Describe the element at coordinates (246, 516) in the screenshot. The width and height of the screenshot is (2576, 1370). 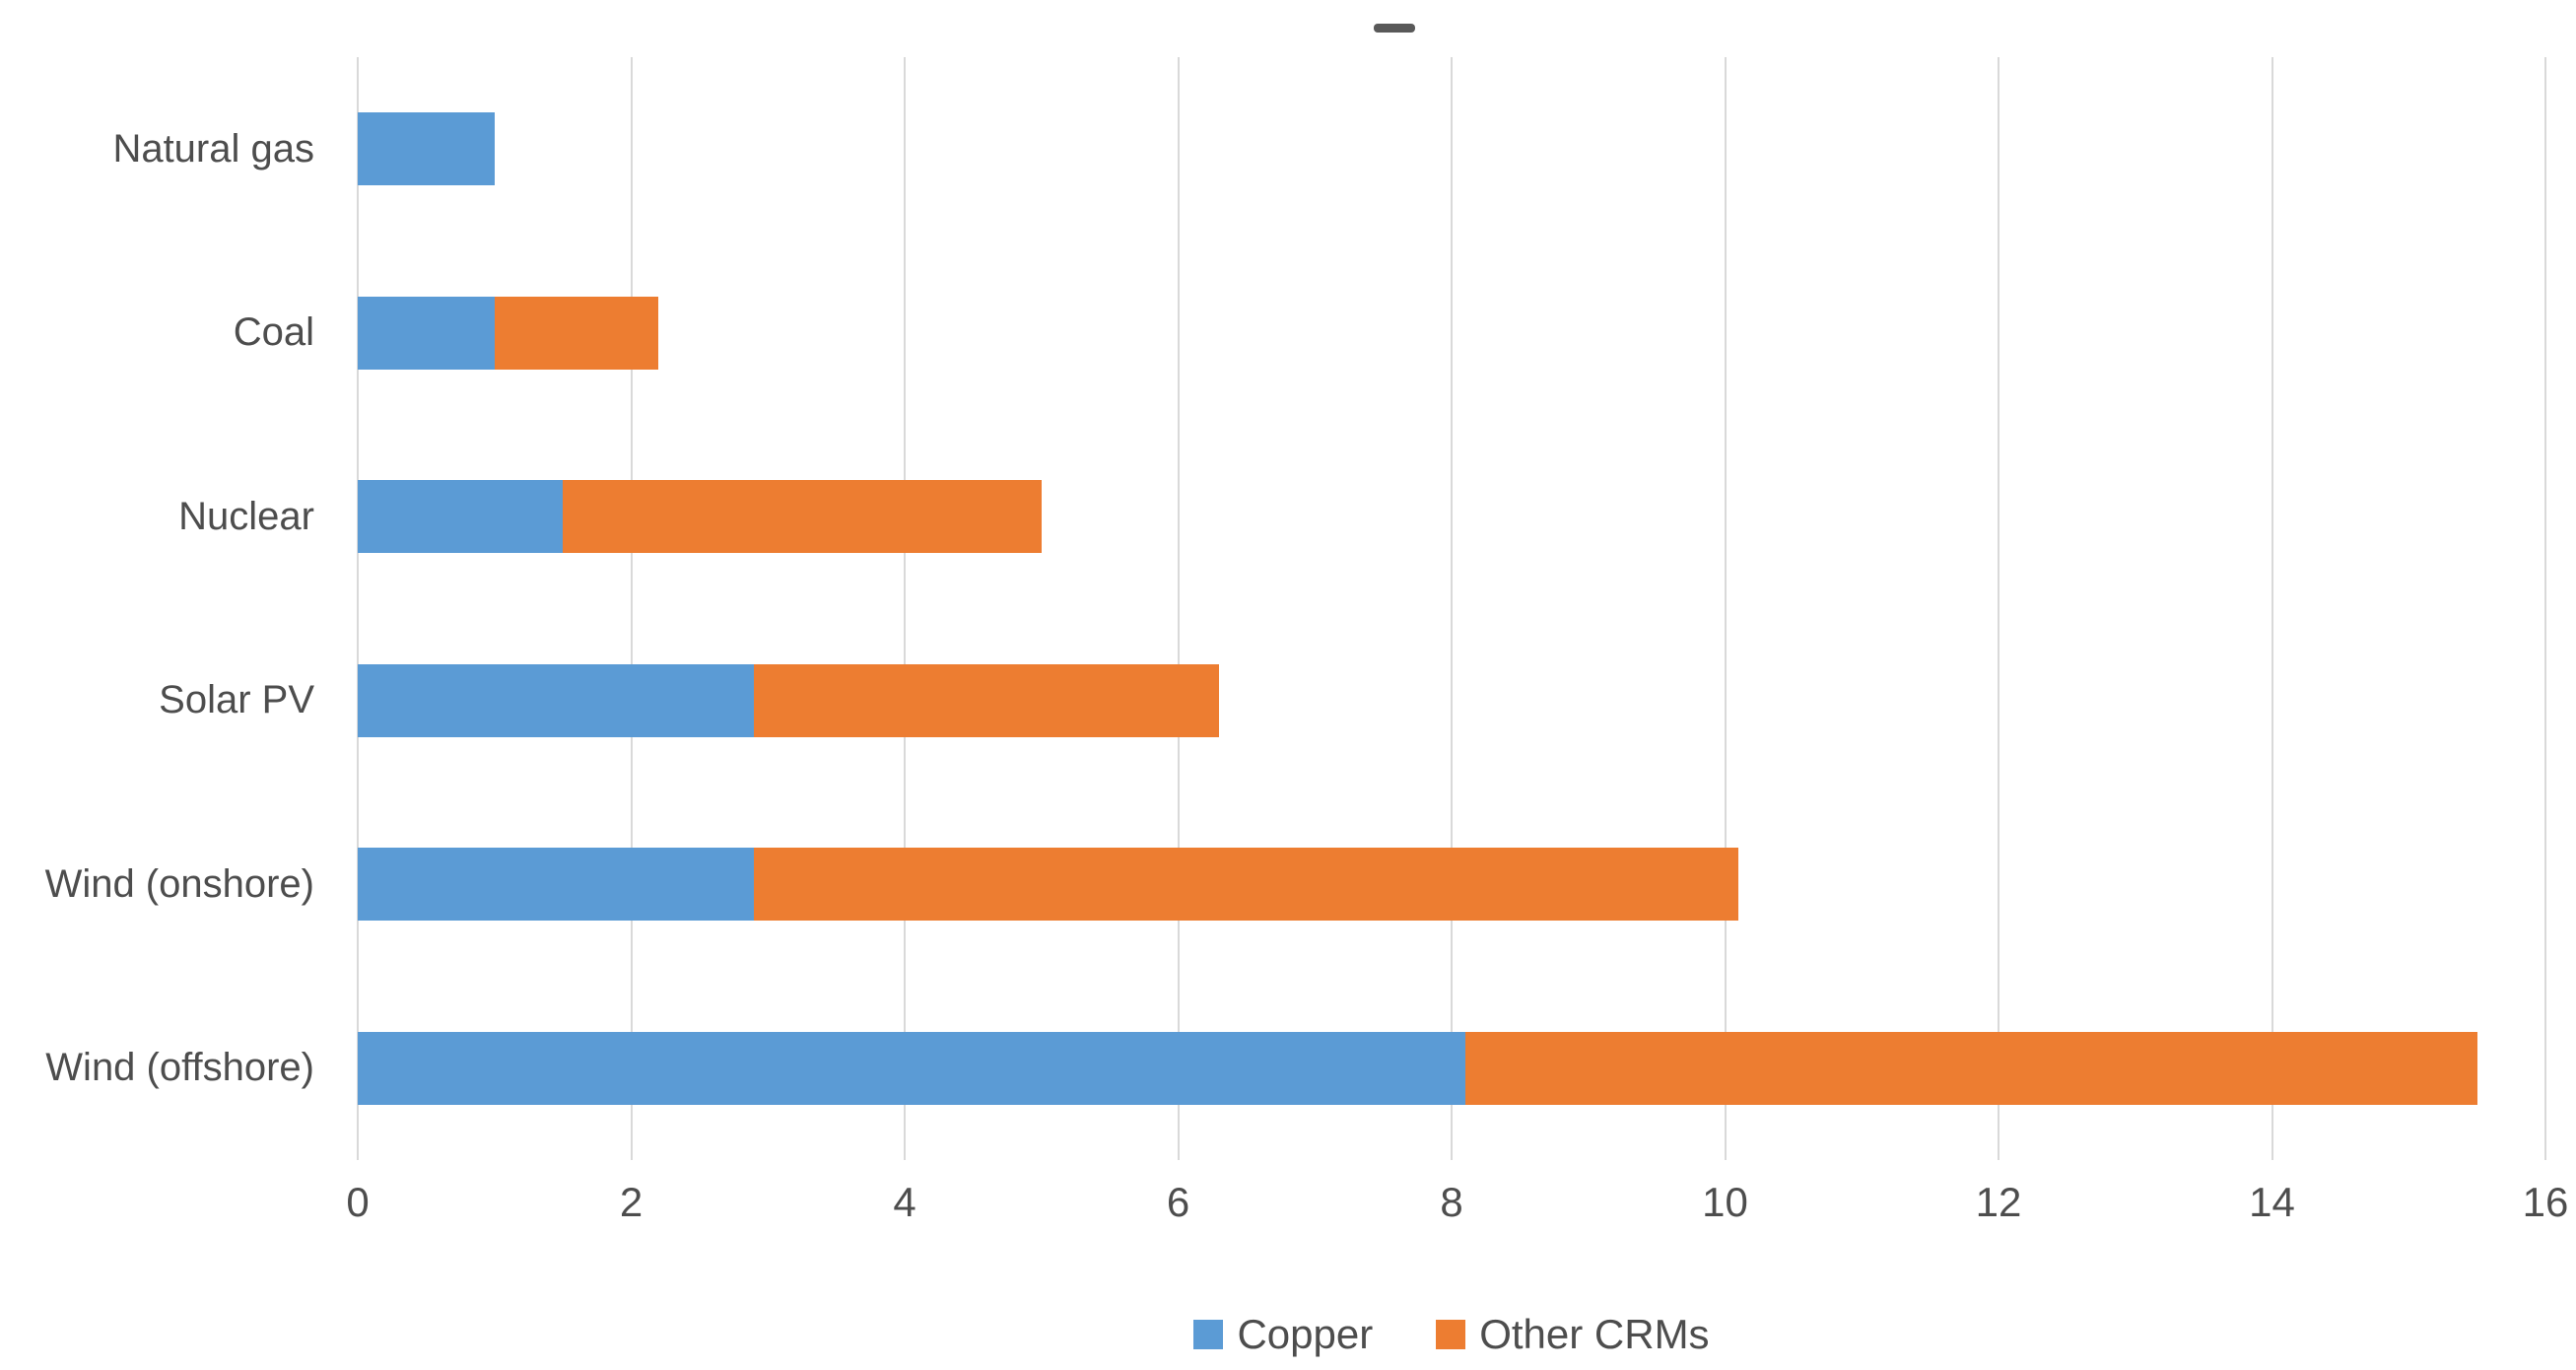
I see `category-label-nuclear: Nuclear` at that location.